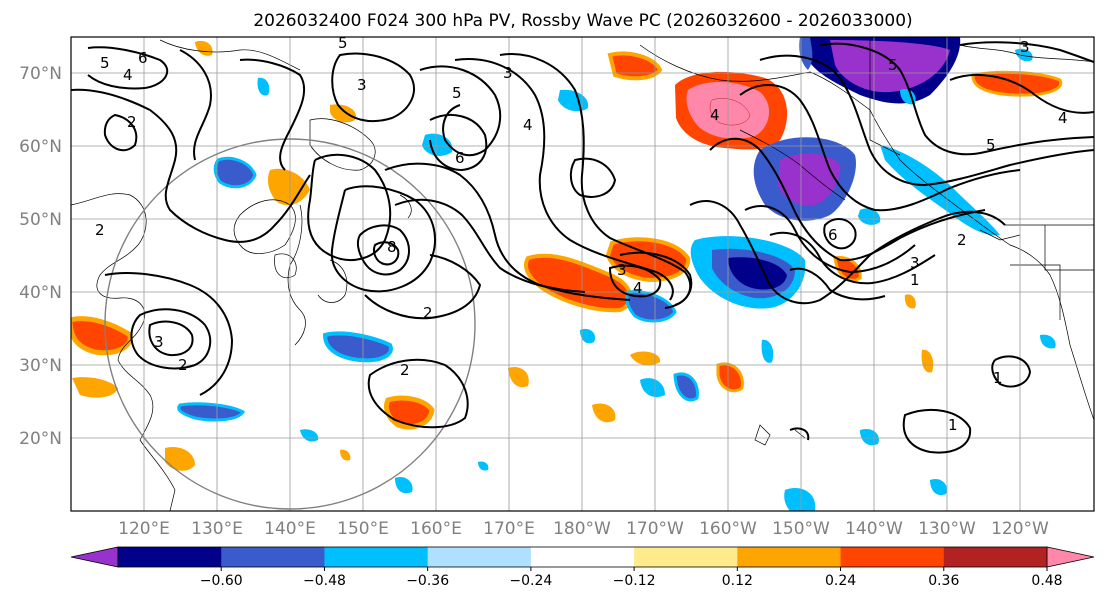 The width and height of the screenshot is (1105, 604). Describe the element at coordinates (40, 366) in the screenshot. I see `lat-label: 30°N` at that location.